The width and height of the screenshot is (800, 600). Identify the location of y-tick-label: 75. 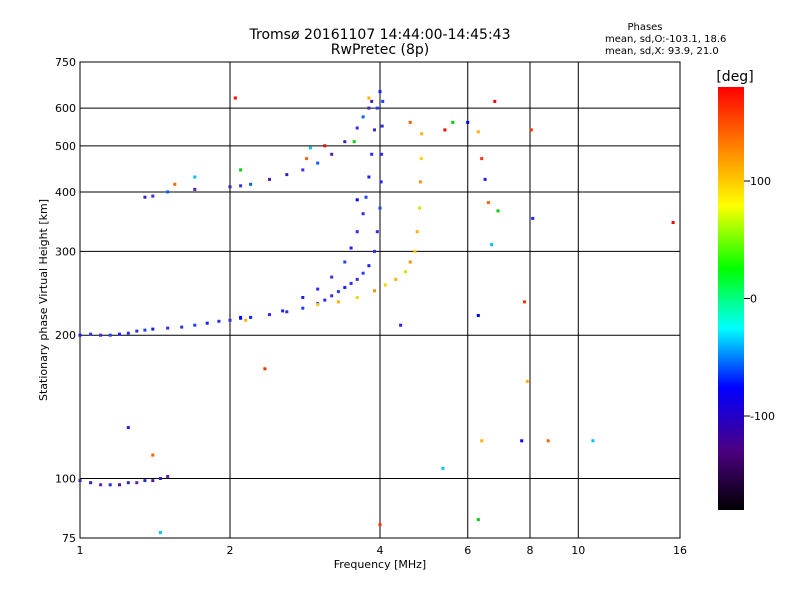
(69, 538).